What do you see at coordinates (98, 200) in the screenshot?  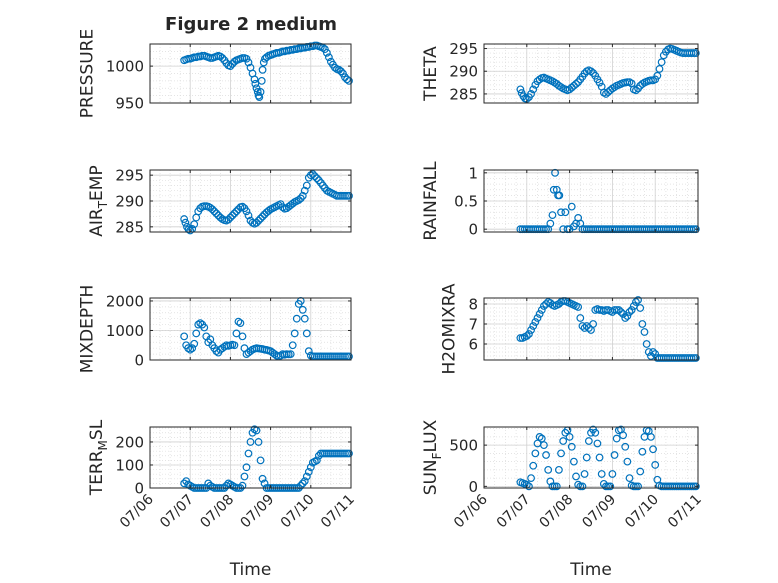 I see `y-axis-label: AIRTEMP` at bounding box center [98, 200].